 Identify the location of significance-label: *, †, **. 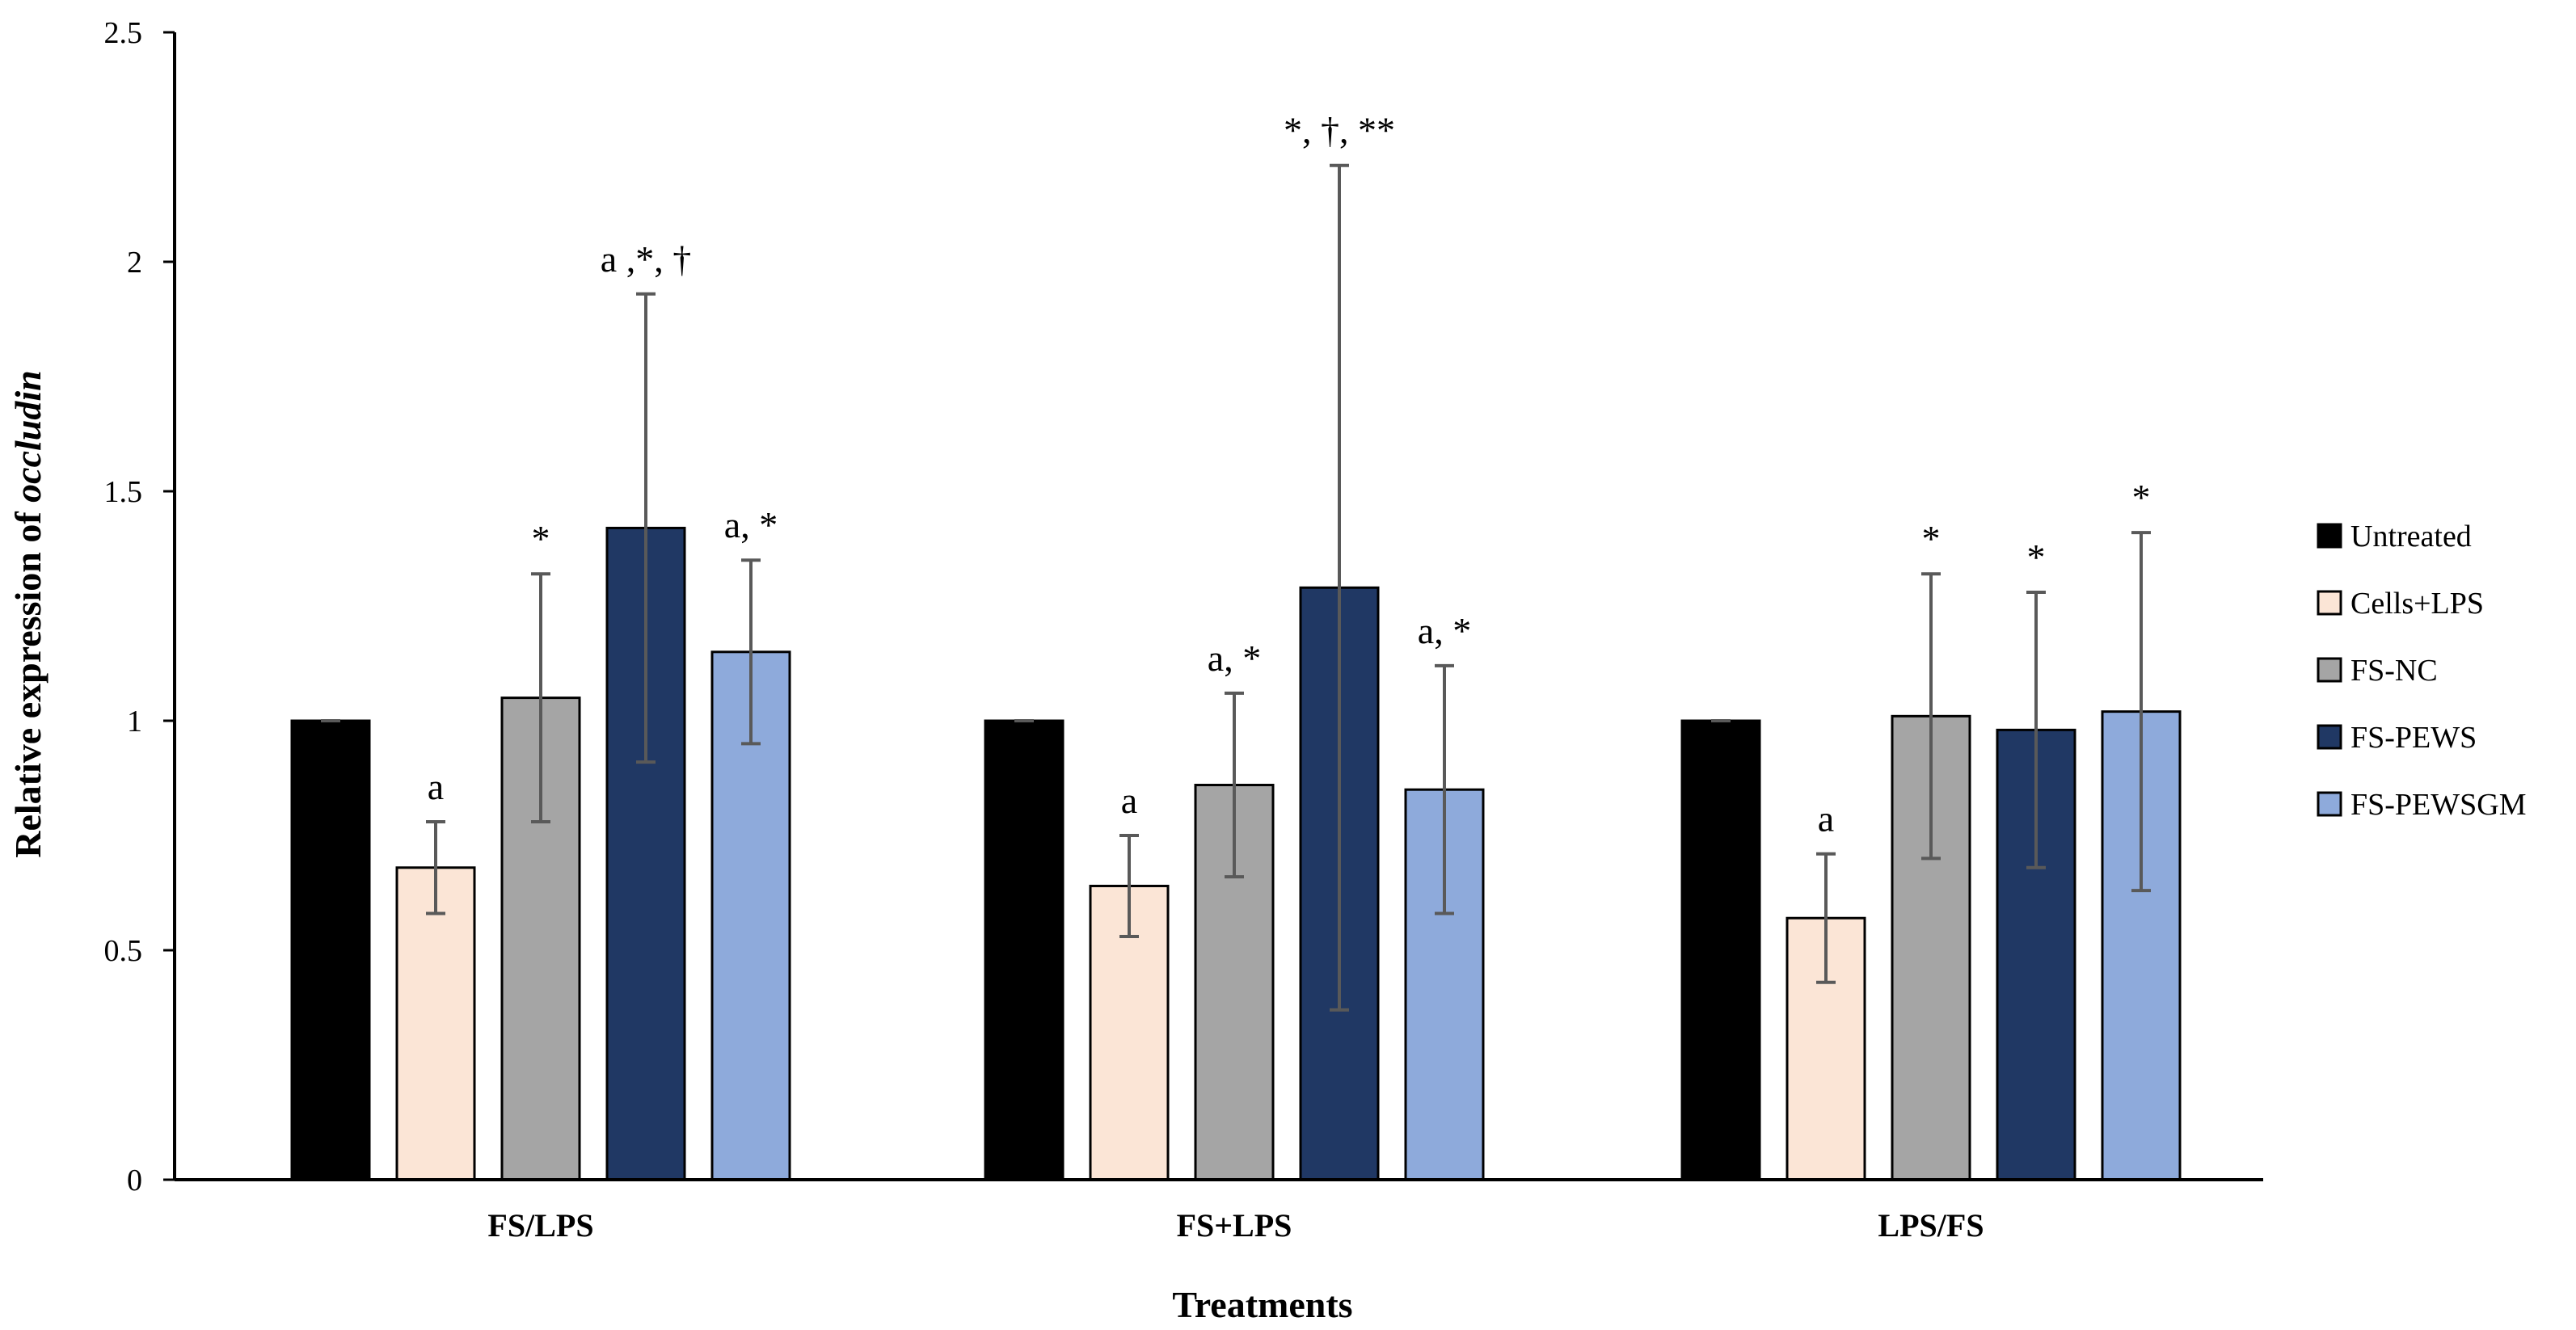
(1339, 130).